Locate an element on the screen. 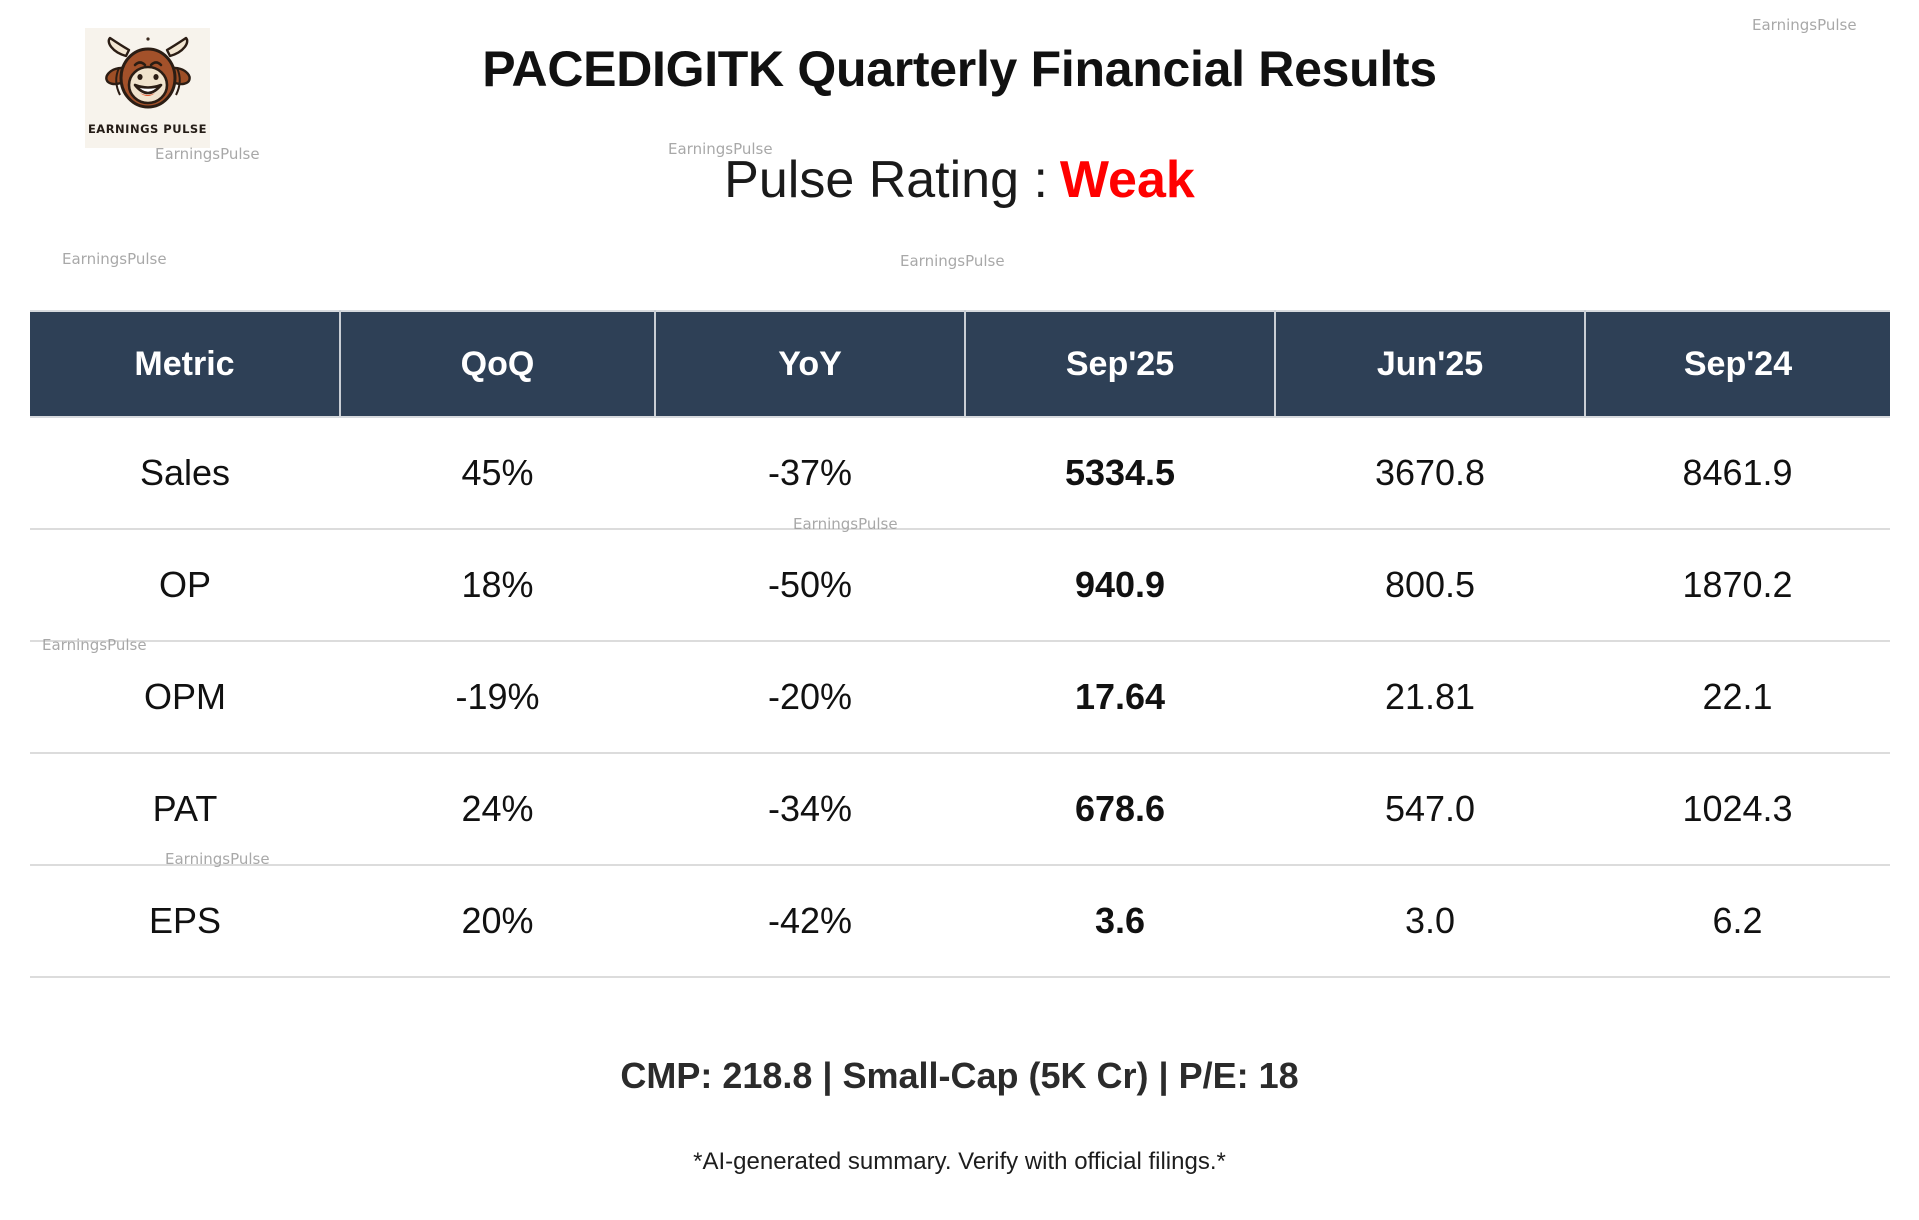  cell-sep25: 17.64 is located at coordinates (1120, 697).